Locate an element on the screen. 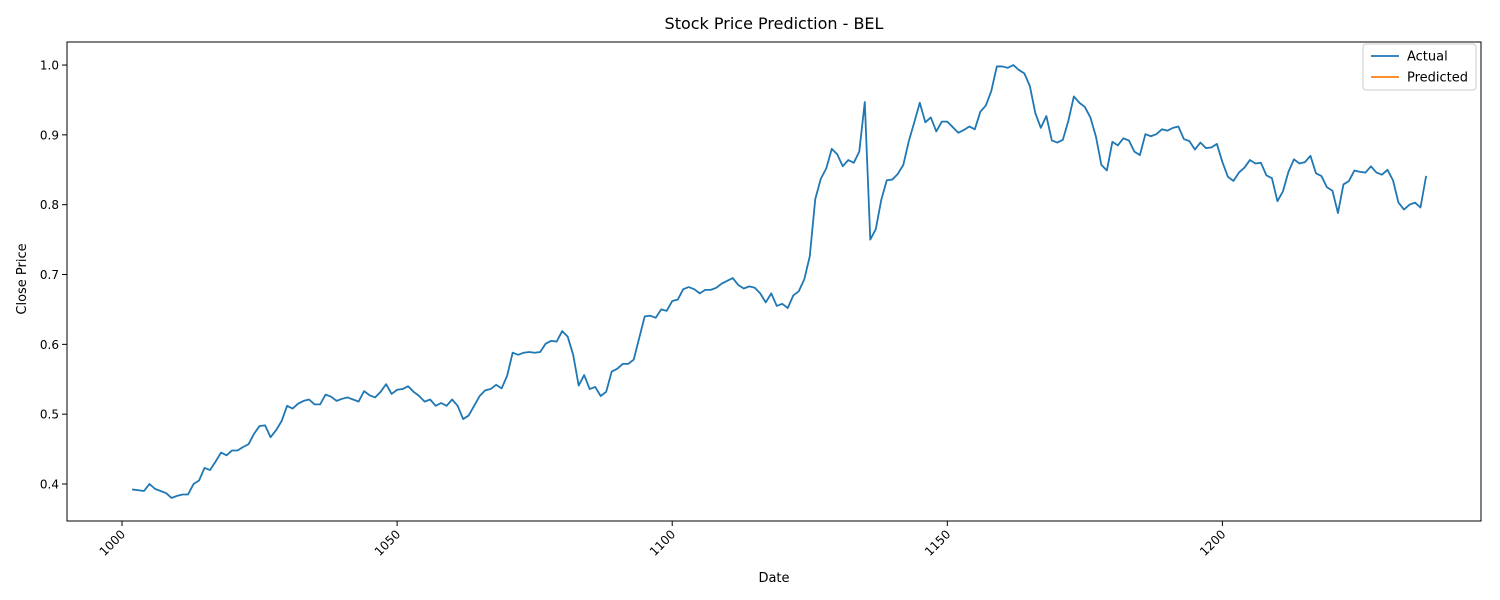 The image size is (1500, 600). y-tick-label: 0.4 is located at coordinates (49, 484).